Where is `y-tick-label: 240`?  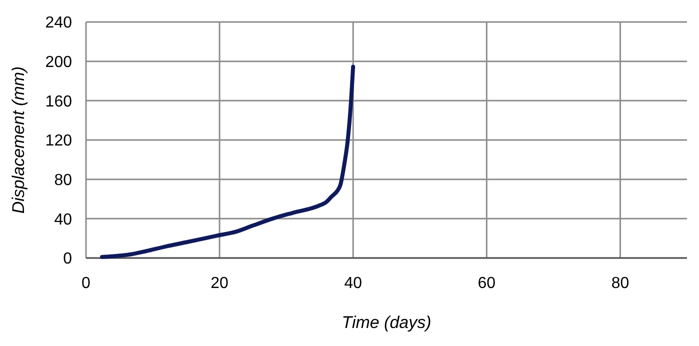 y-tick-label: 240 is located at coordinates (58, 23).